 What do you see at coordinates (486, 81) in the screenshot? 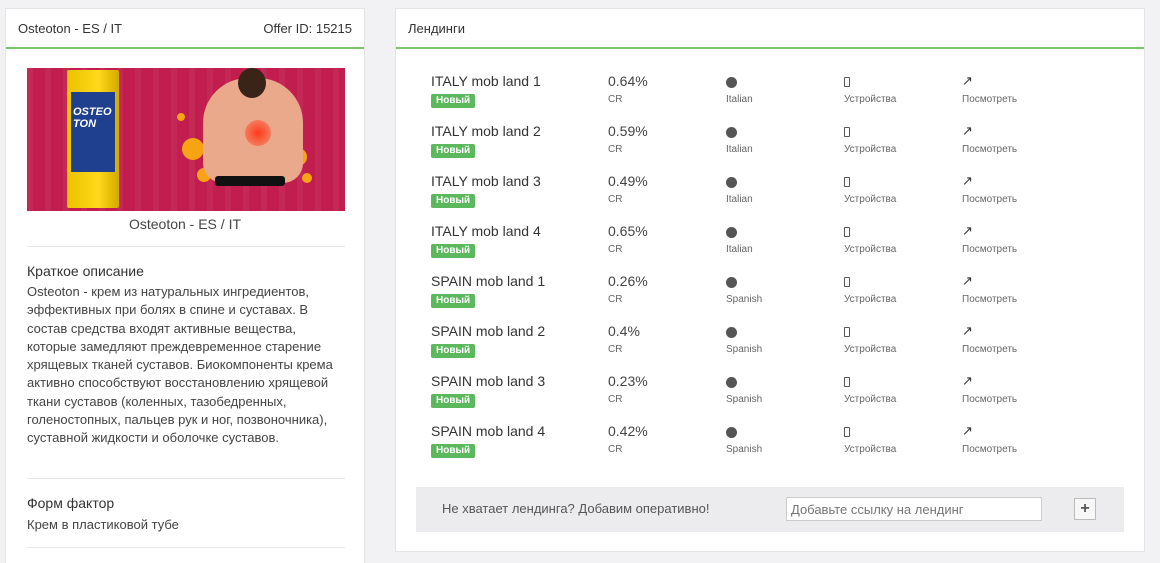
I see `landing-name: ITALY mob land 1` at bounding box center [486, 81].